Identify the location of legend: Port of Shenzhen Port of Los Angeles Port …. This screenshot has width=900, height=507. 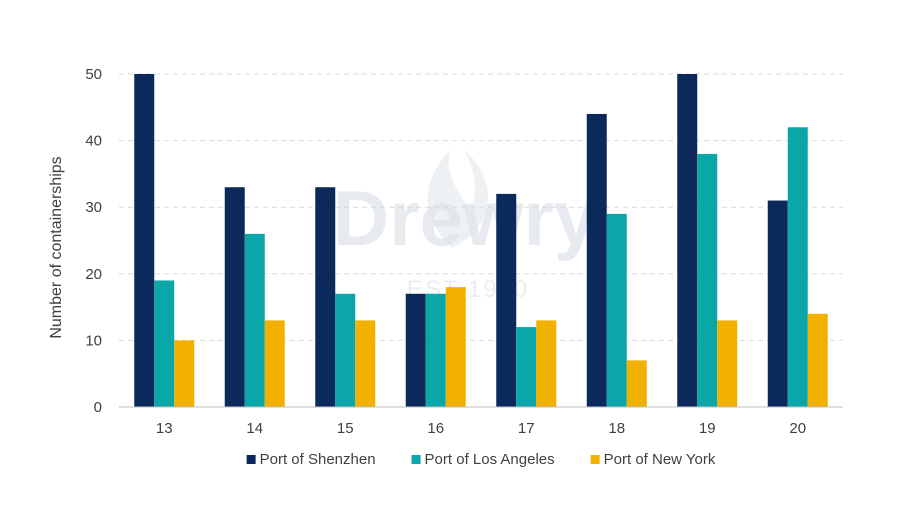
(481, 459).